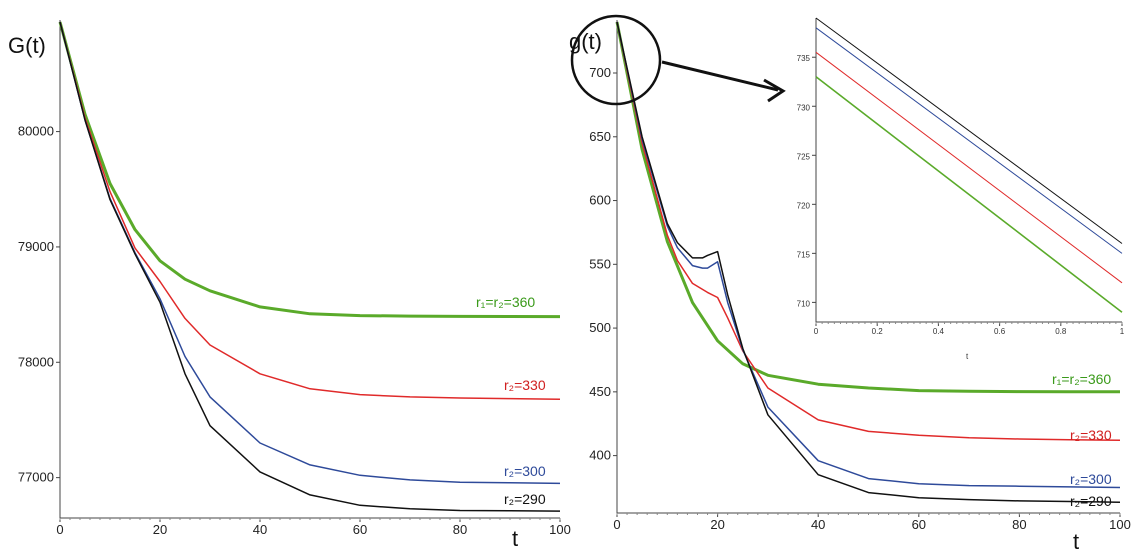 This screenshot has width=1132, height=549. I want to click on inset-x-label: t, so click(967, 356).